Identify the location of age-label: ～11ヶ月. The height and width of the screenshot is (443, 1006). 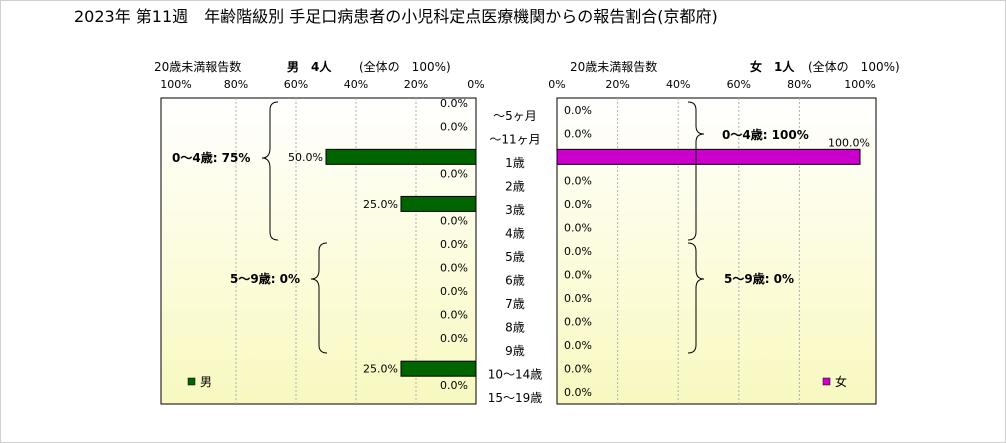
(514, 139).